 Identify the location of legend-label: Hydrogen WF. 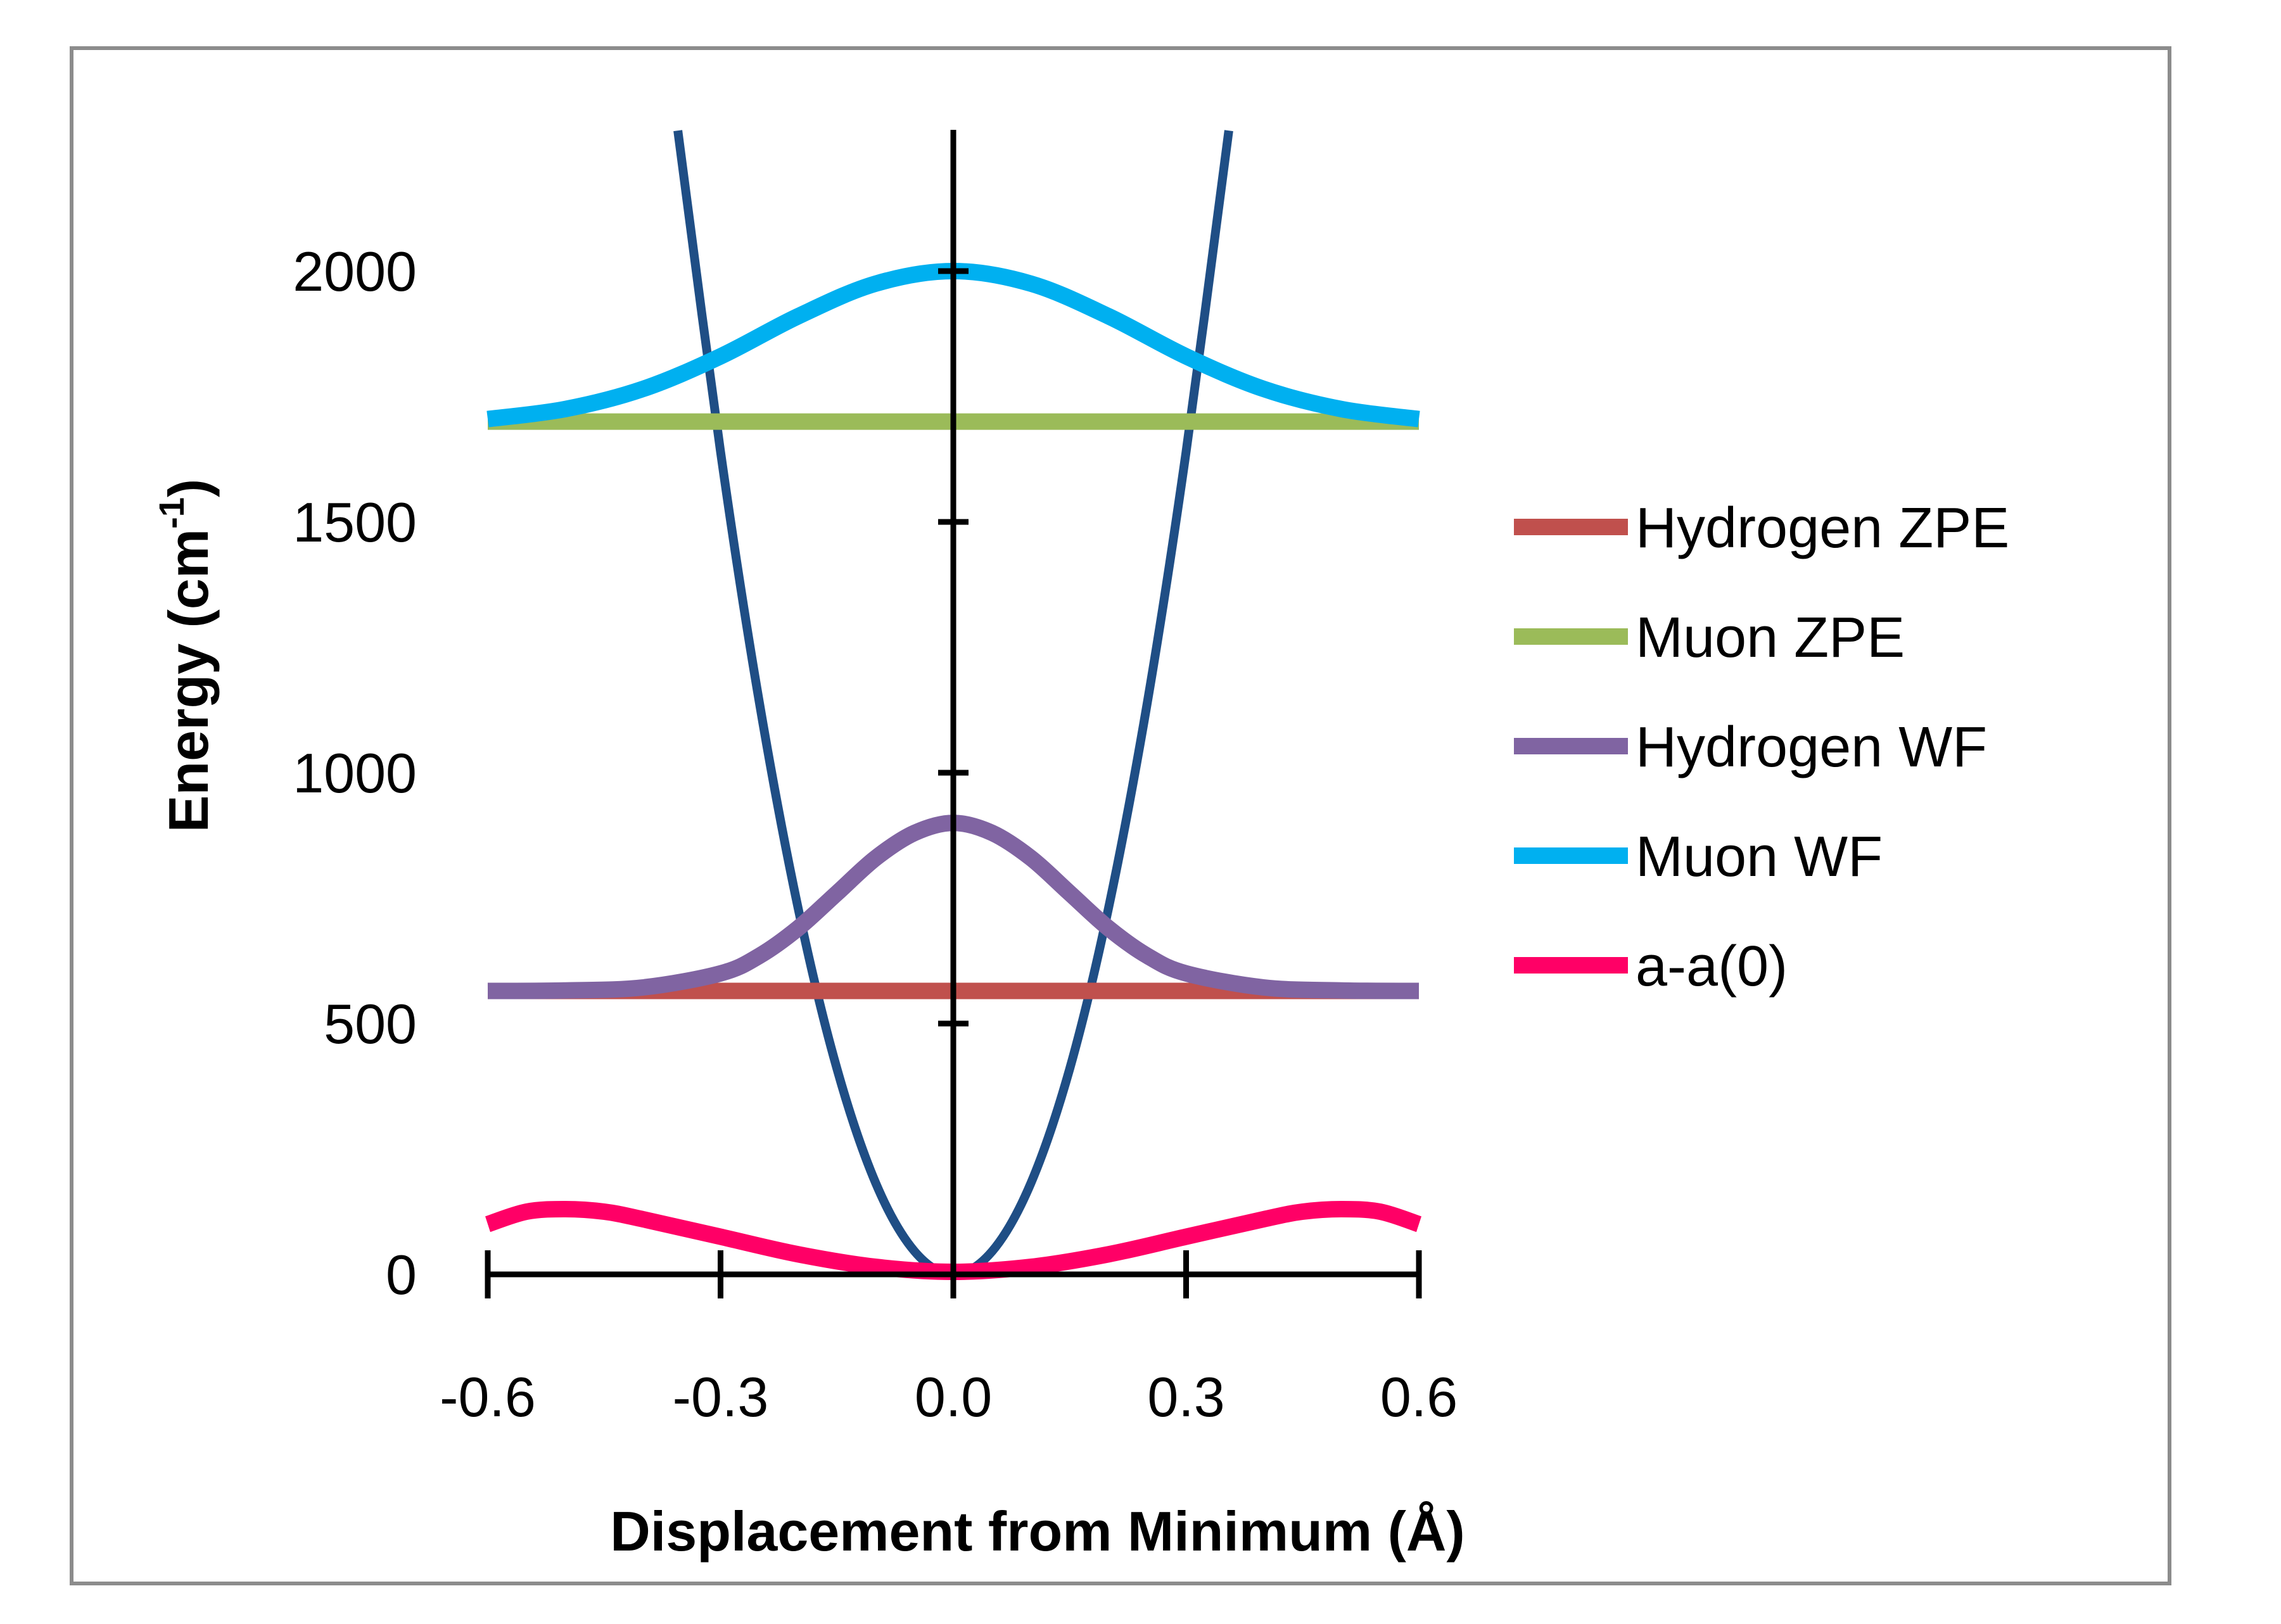
(1811, 747).